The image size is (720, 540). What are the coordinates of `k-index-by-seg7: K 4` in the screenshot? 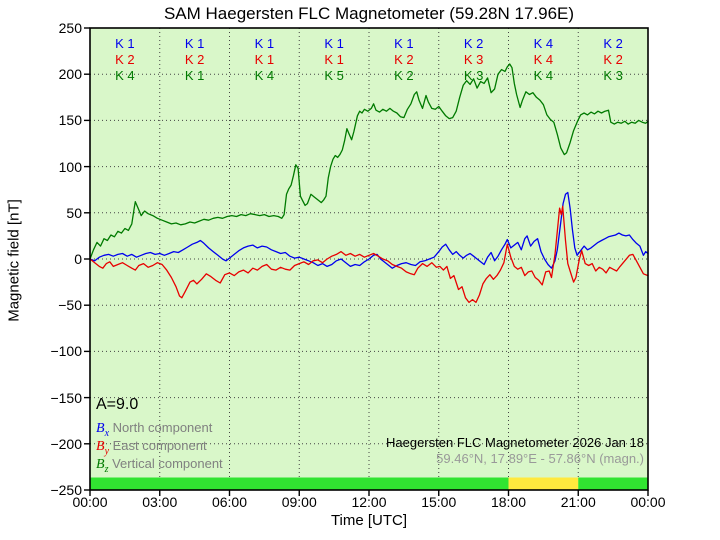 It's located at (543, 59).